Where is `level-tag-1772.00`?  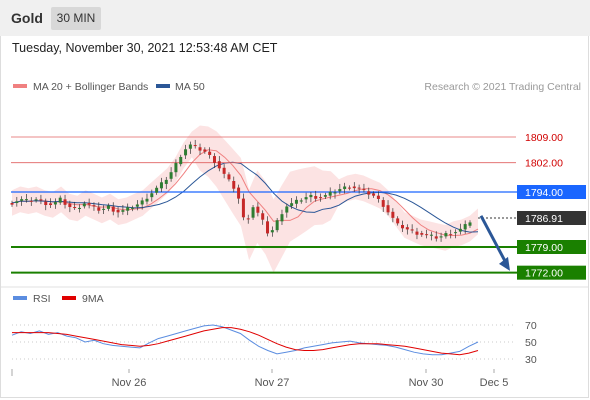 level-tag-1772.00 is located at coordinates (551, 272).